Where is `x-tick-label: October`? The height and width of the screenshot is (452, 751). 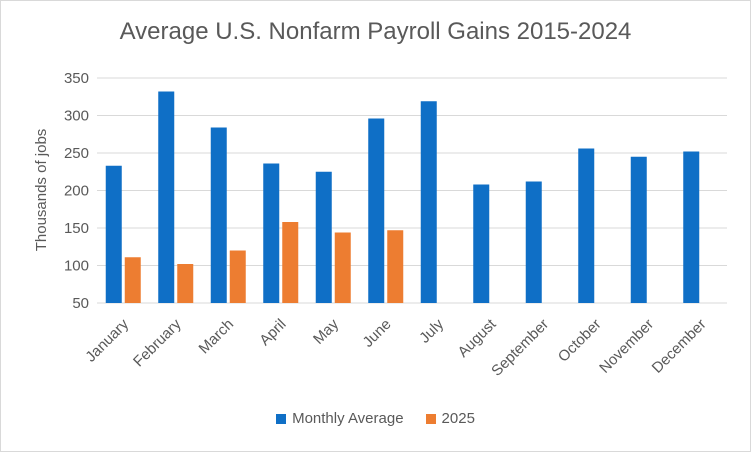
x-tick-label: October is located at coordinates (580, 341).